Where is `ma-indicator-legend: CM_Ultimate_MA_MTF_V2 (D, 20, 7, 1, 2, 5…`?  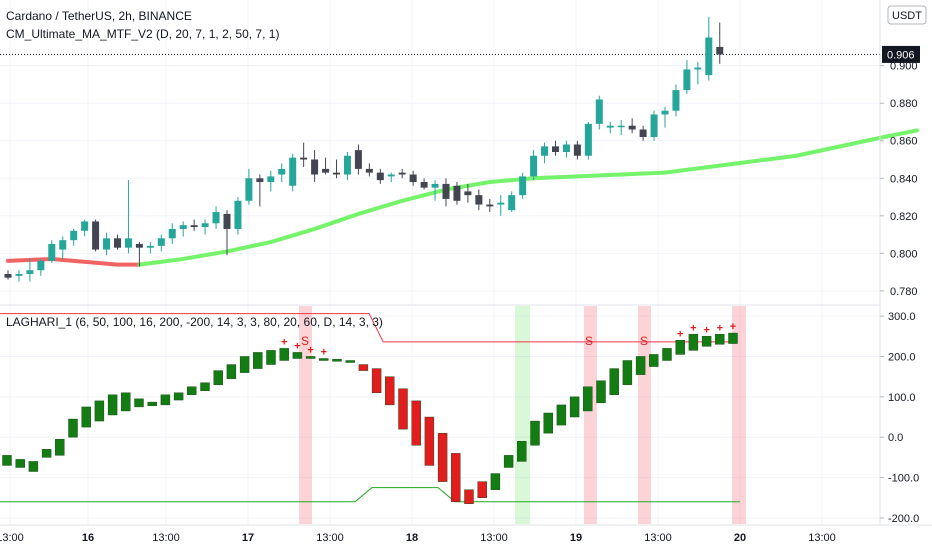
ma-indicator-legend: CM_Ultimate_MA_MTF_V2 (D, 20, 7, 1, 2, 5… is located at coordinates (142, 34).